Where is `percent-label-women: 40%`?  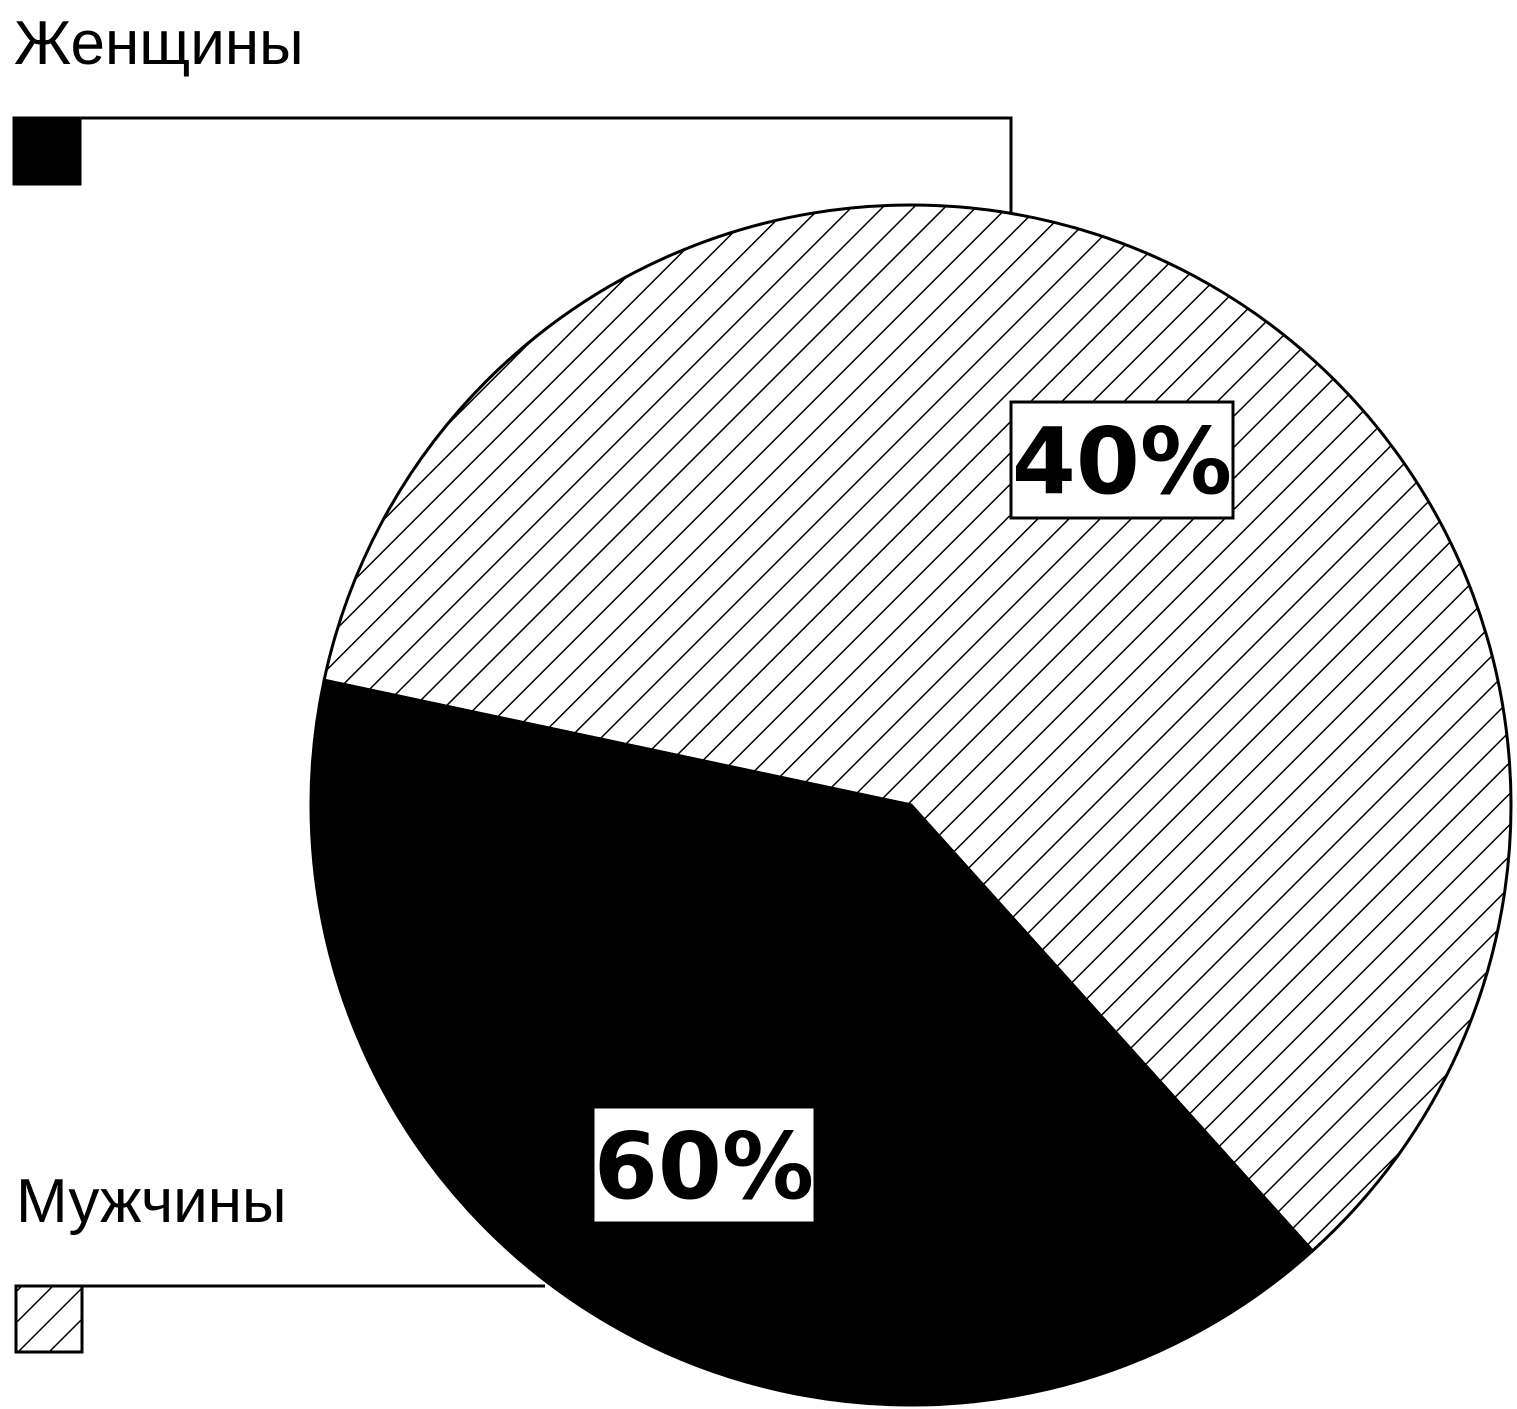 percent-label-women: 40% is located at coordinates (1122, 461).